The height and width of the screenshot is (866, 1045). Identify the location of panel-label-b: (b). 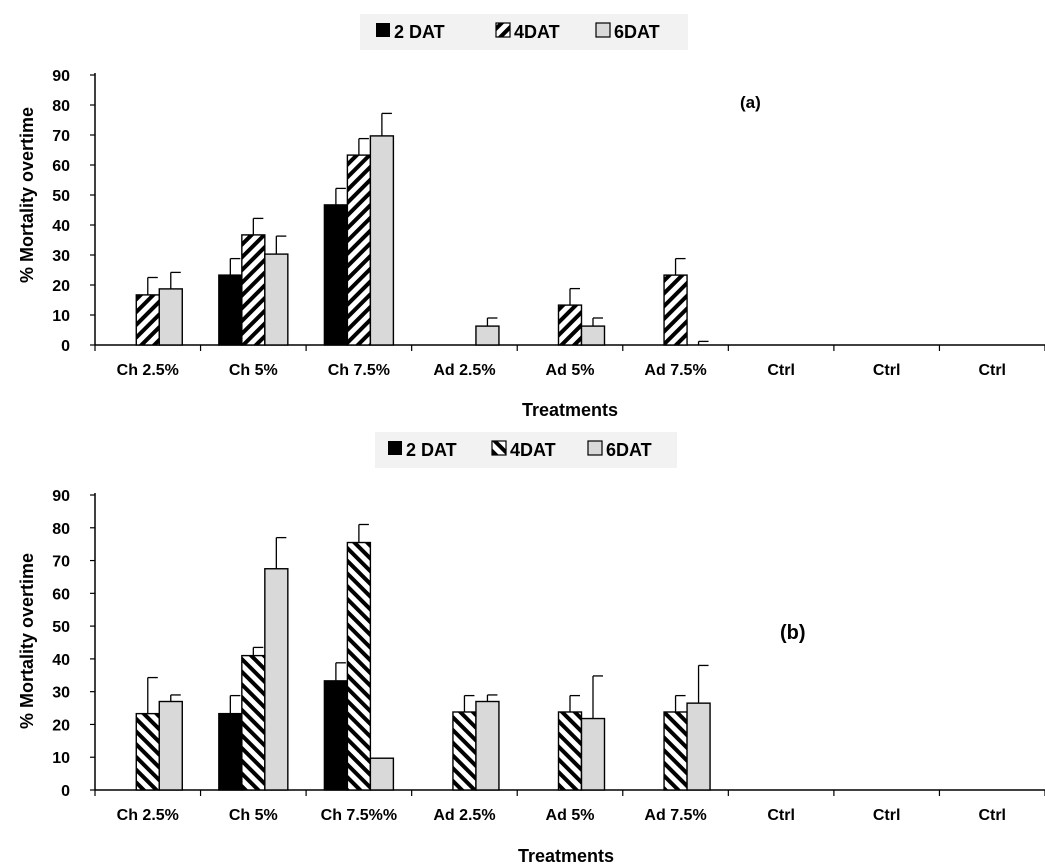
(793, 633).